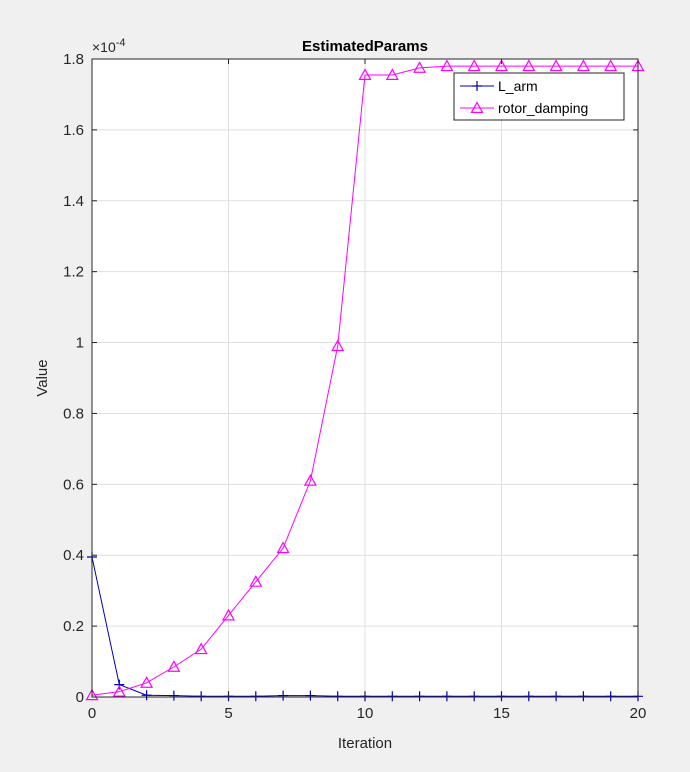  Describe the element at coordinates (228, 713) in the screenshot. I see `x-tick-label: 5` at that location.